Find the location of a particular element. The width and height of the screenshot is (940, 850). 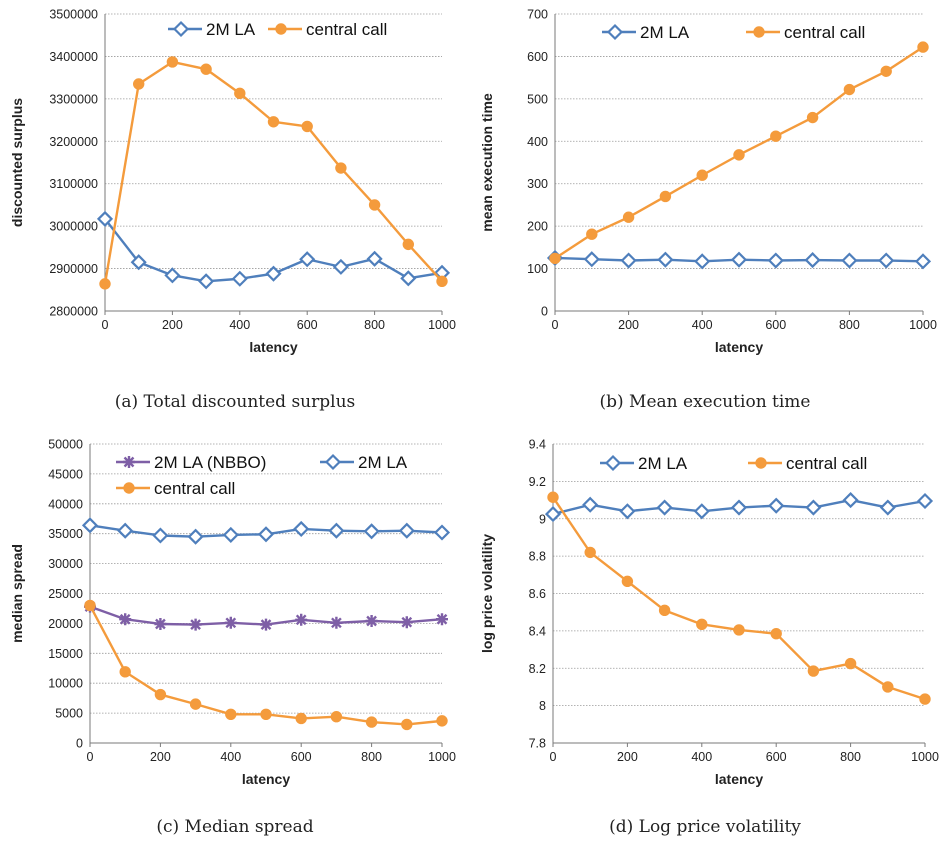

y-tick-label: 2900000 is located at coordinates (73, 269).